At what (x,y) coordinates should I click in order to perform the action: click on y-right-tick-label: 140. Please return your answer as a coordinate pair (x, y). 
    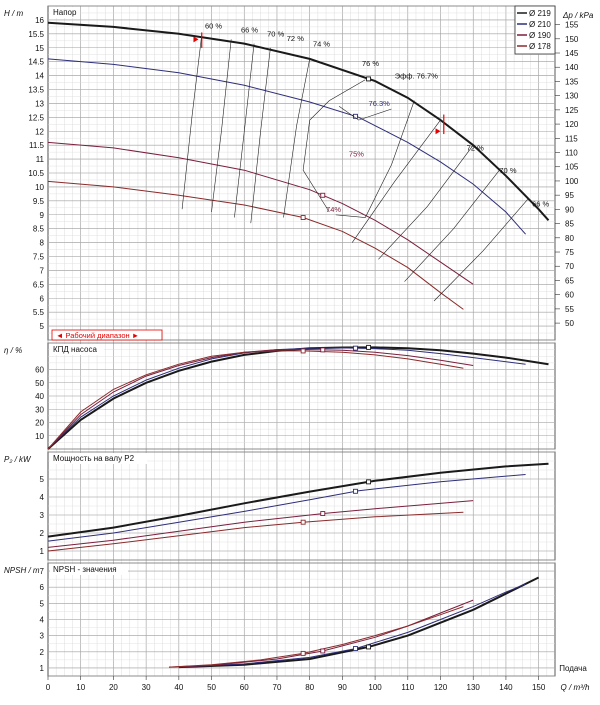
    Looking at the image, I should click on (572, 67).